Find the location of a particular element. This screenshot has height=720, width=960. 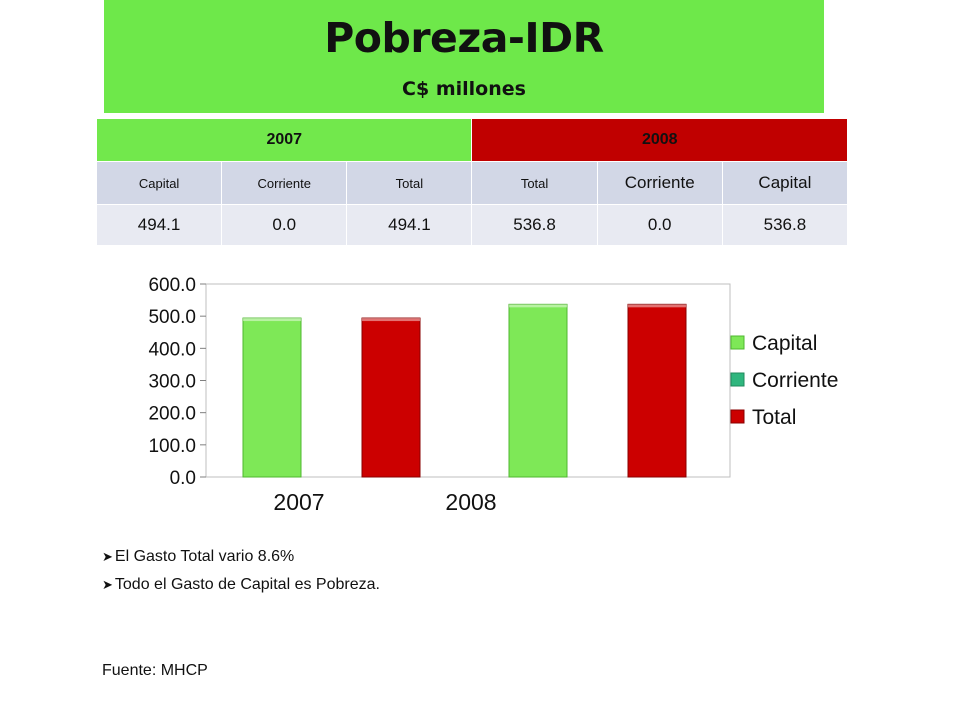

note-text: El Gasto Total vario 8.6% is located at coordinates (204, 556).